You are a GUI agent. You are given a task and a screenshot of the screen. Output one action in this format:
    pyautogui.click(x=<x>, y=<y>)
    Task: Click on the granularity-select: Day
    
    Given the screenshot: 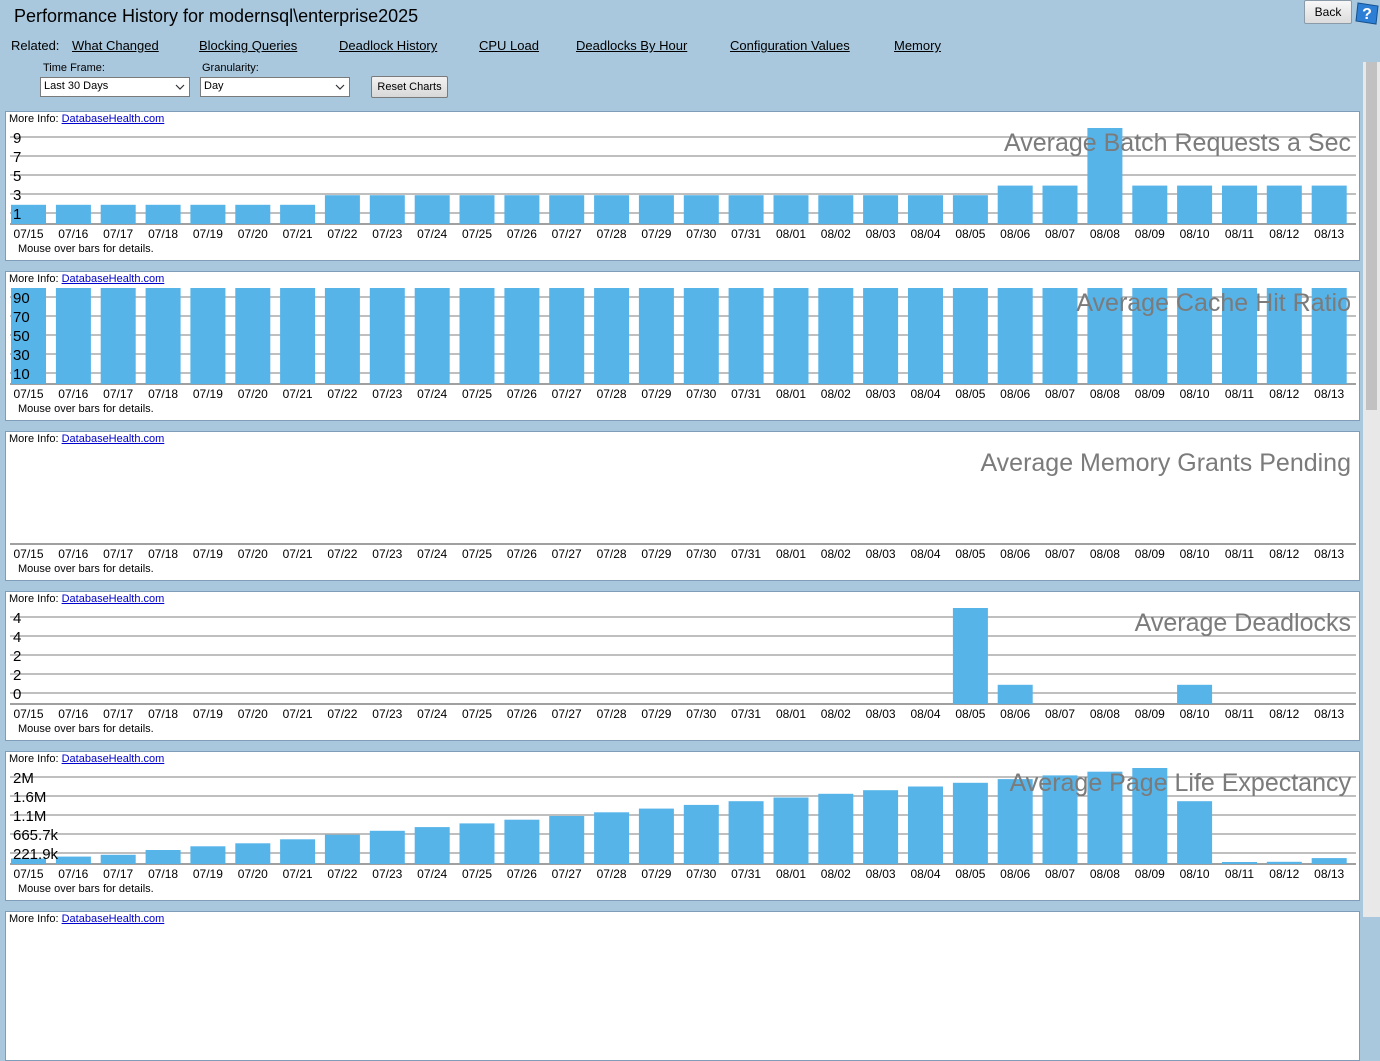 What is the action you would take?
    pyautogui.click(x=275, y=87)
    